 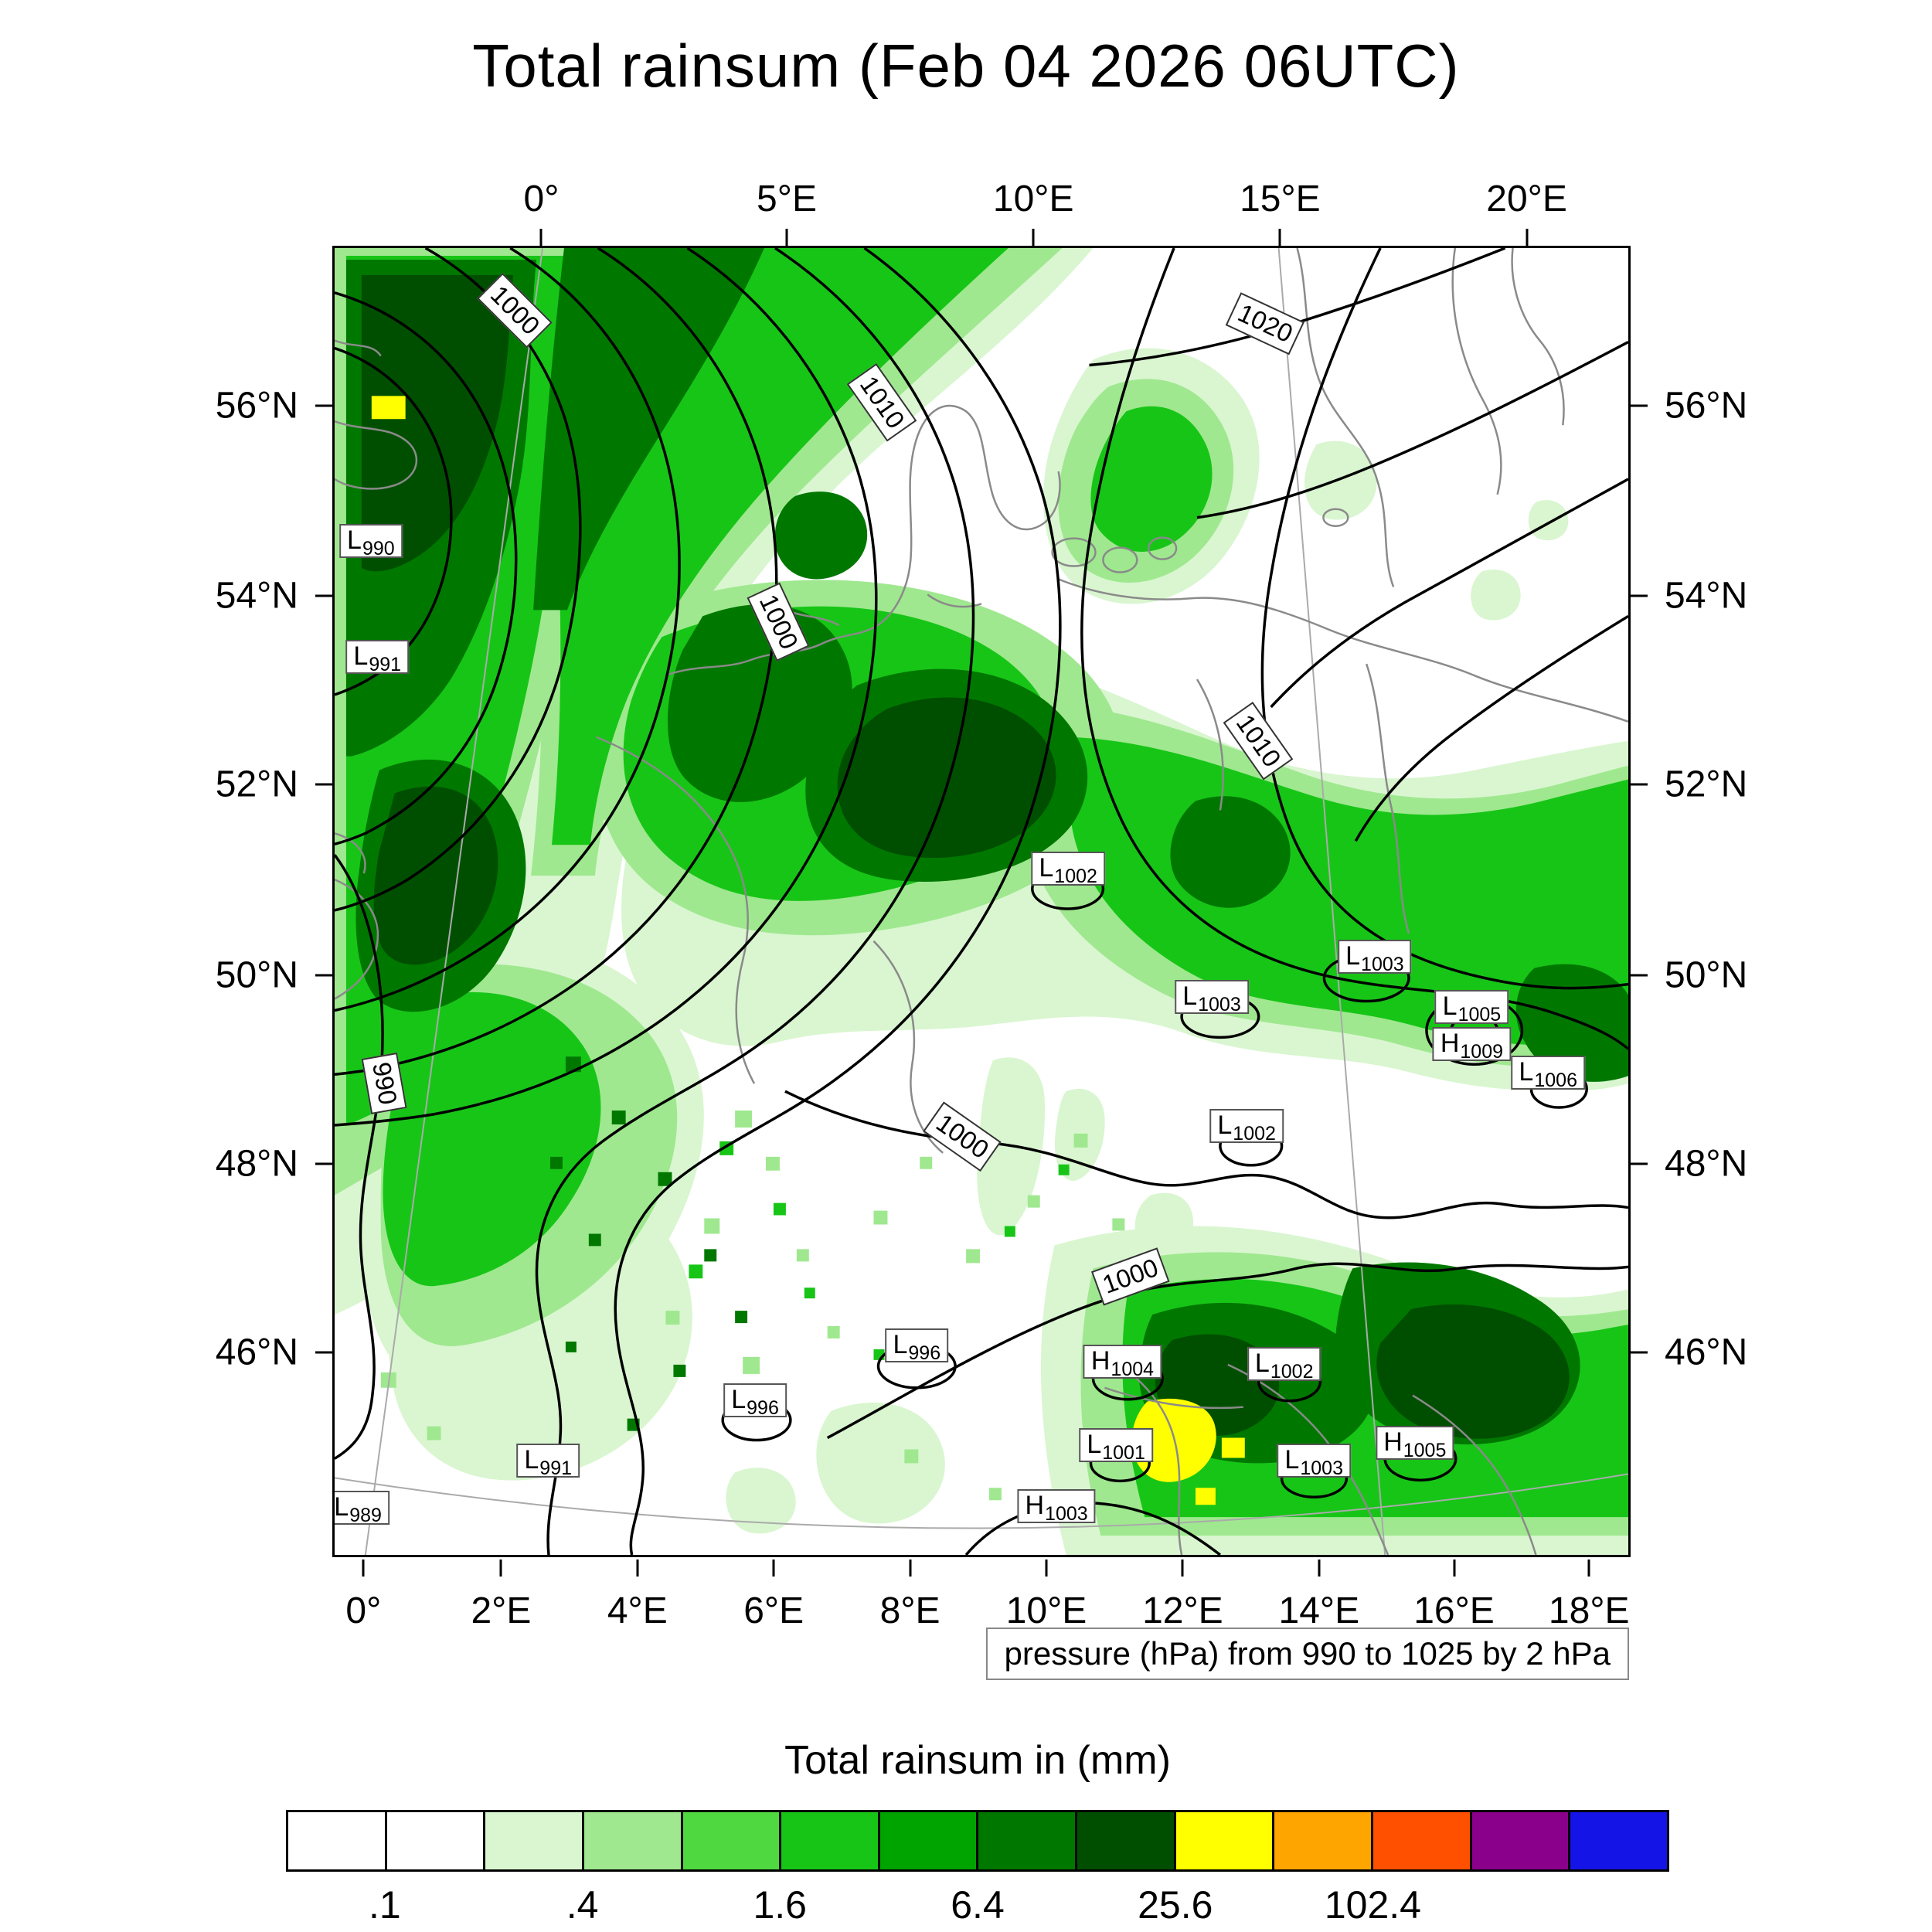 I want to click on pressure-value: 1004, so click(x=1133, y=1369).